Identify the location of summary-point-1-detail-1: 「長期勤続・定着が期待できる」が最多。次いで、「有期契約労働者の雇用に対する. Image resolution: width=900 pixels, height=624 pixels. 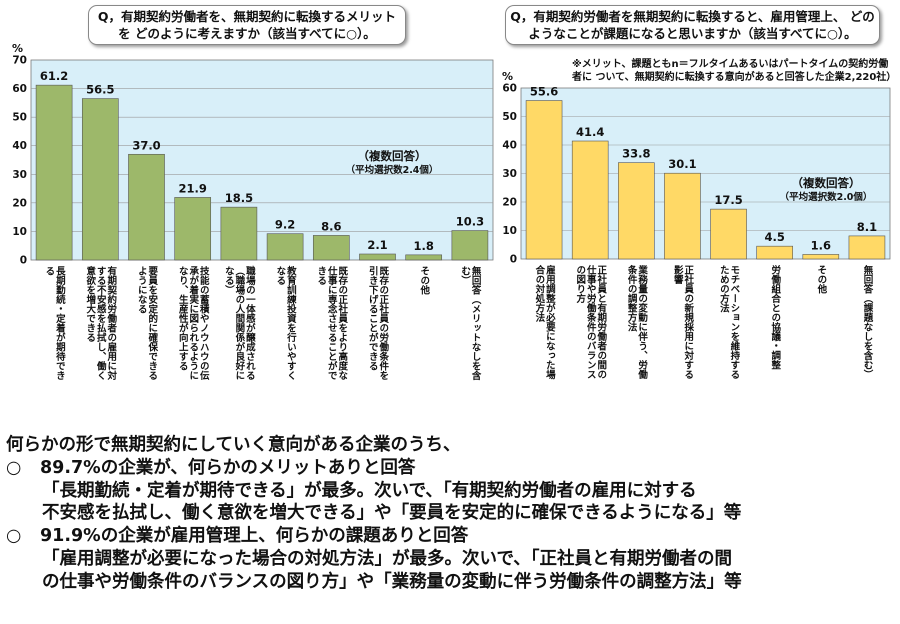
(369, 490).